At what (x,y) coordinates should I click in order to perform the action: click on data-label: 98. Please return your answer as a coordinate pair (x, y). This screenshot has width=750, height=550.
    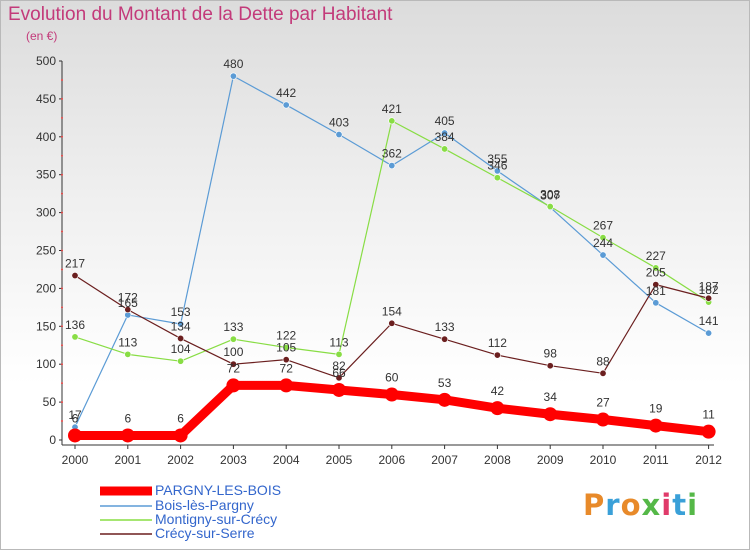
    Looking at the image, I should click on (551, 354).